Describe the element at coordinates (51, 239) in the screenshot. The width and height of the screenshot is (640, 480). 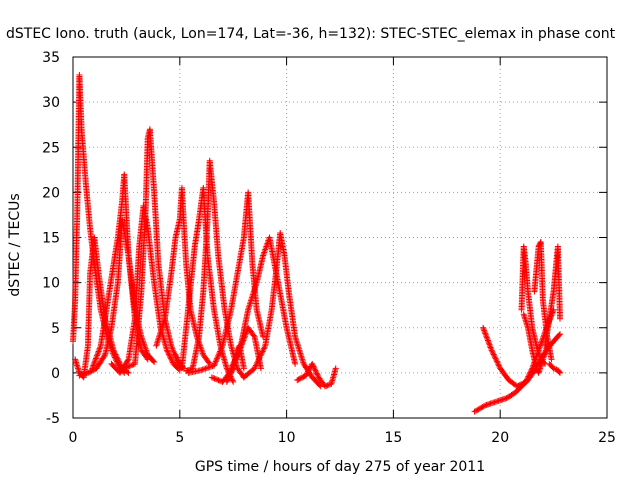
I see `y-tick-label: 15` at that location.